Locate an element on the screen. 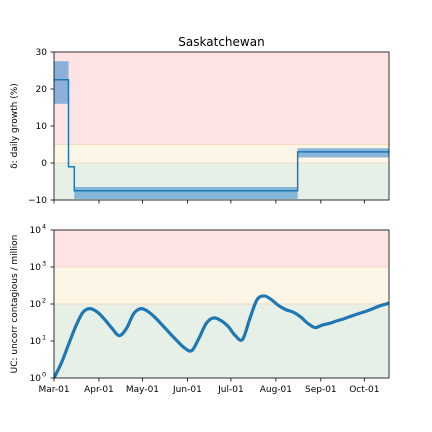  contagious-x-tick-label: Jul-01 is located at coordinates (230, 390).